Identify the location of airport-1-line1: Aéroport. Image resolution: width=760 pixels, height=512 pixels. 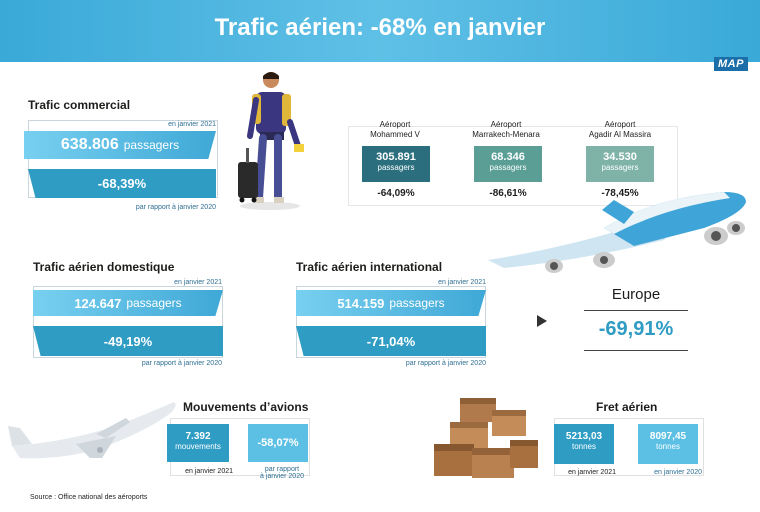
(395, 124).